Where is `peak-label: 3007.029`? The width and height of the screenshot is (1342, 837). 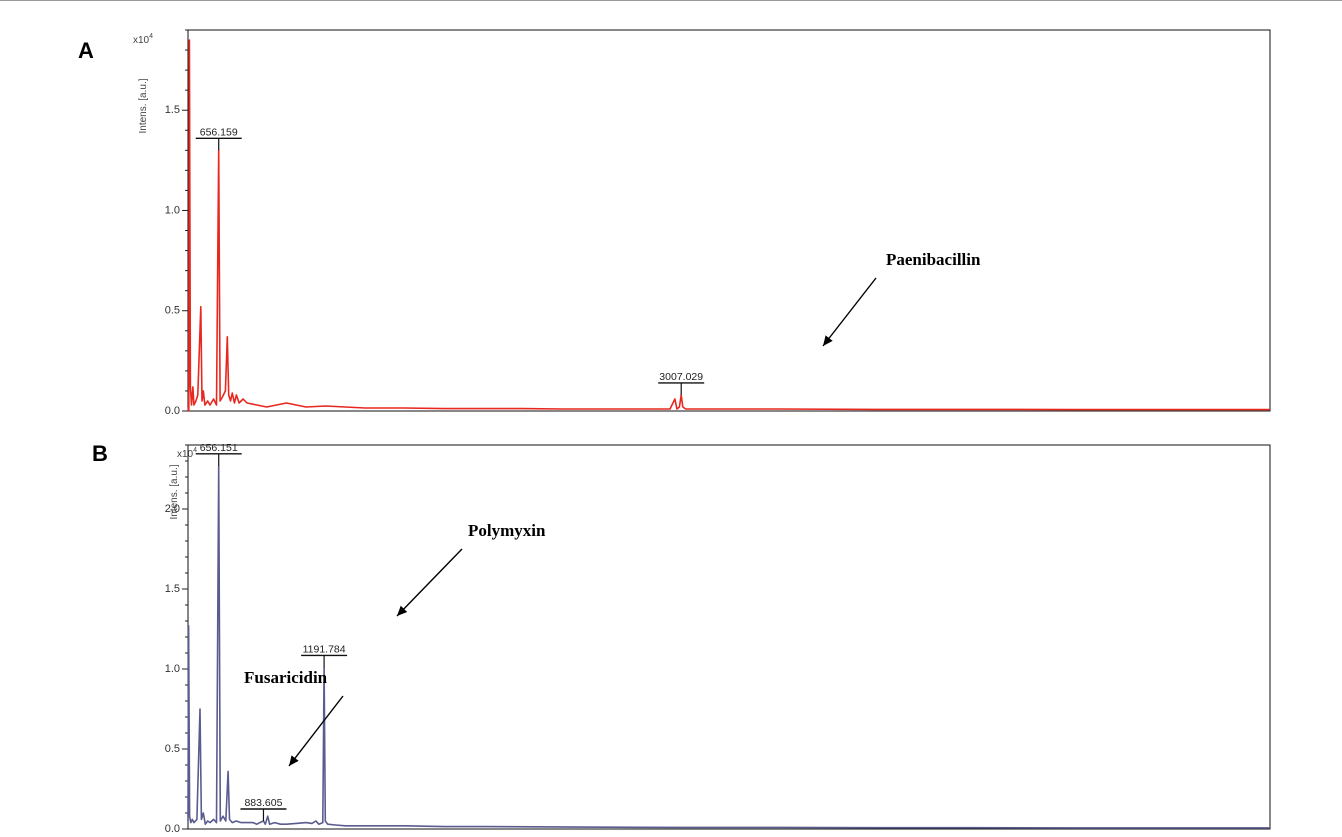 peak-label: 3007.029 is located at coordinates (681, 383).